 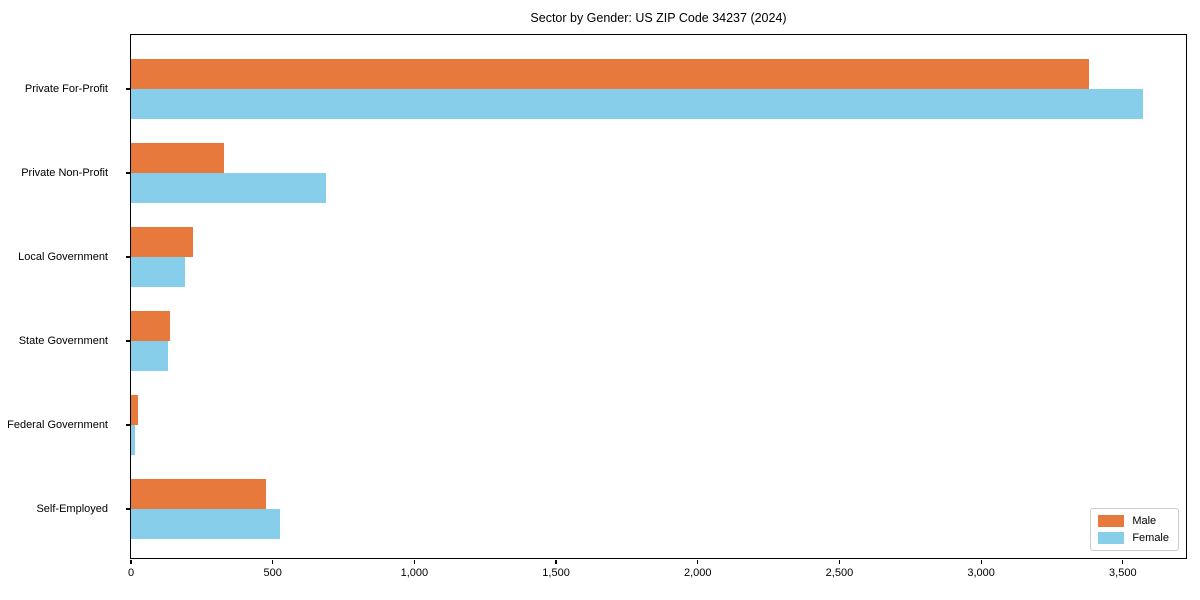 I want to click on bar-male-private-non-profit, so click(x=177, y=158).